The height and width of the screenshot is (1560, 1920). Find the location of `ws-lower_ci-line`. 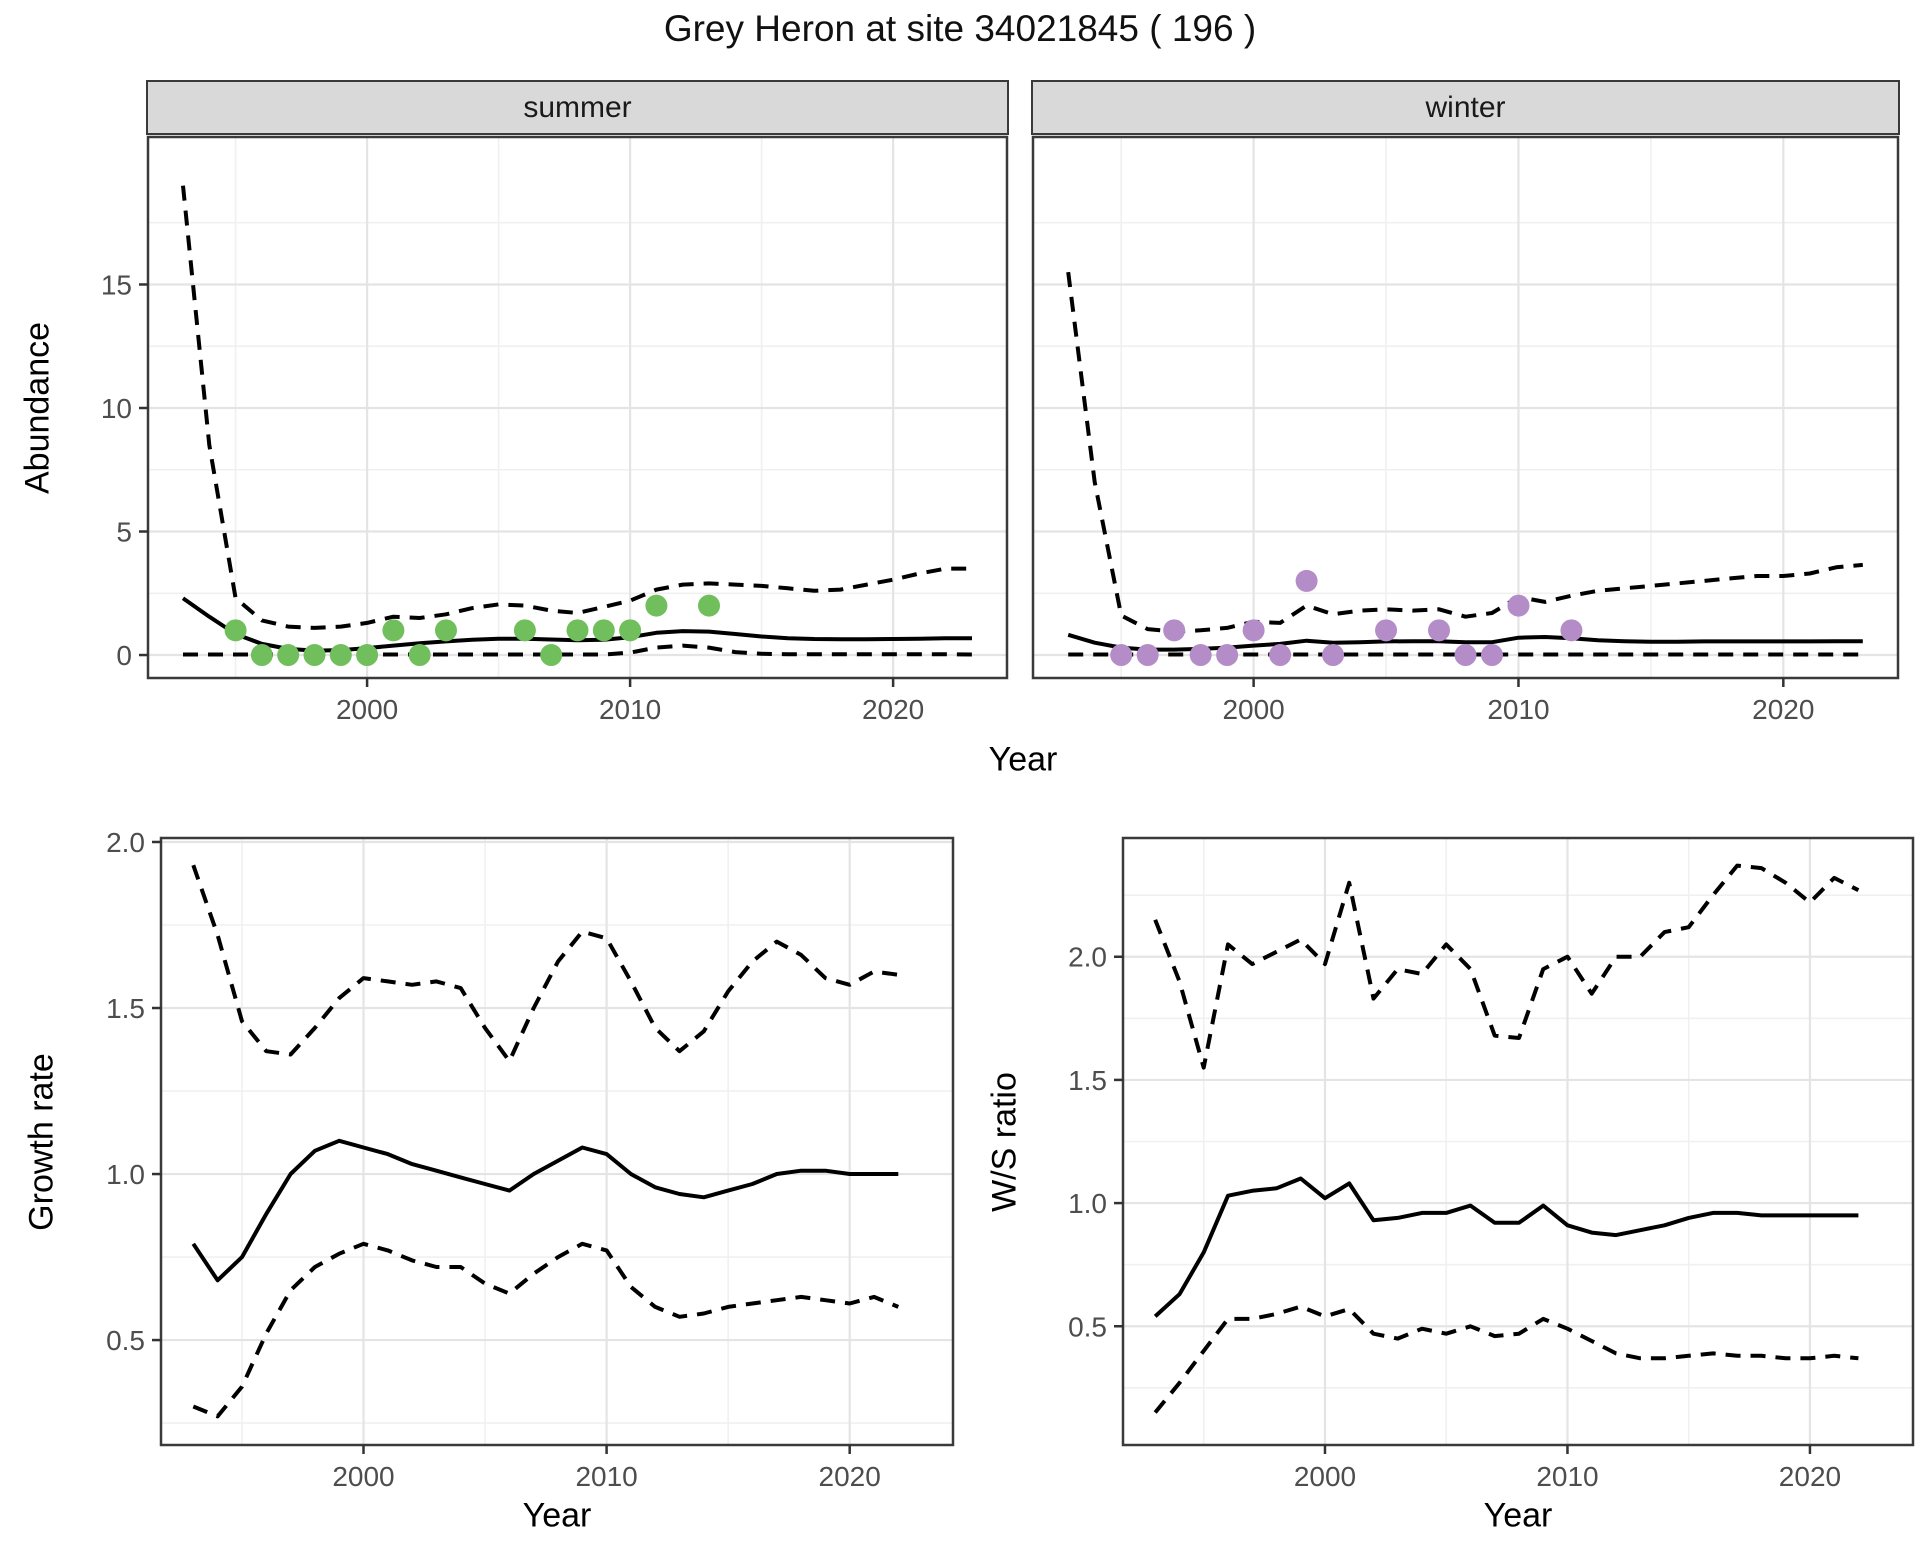

ws-lower_ci-line is located at coordinates (1506, 1359).